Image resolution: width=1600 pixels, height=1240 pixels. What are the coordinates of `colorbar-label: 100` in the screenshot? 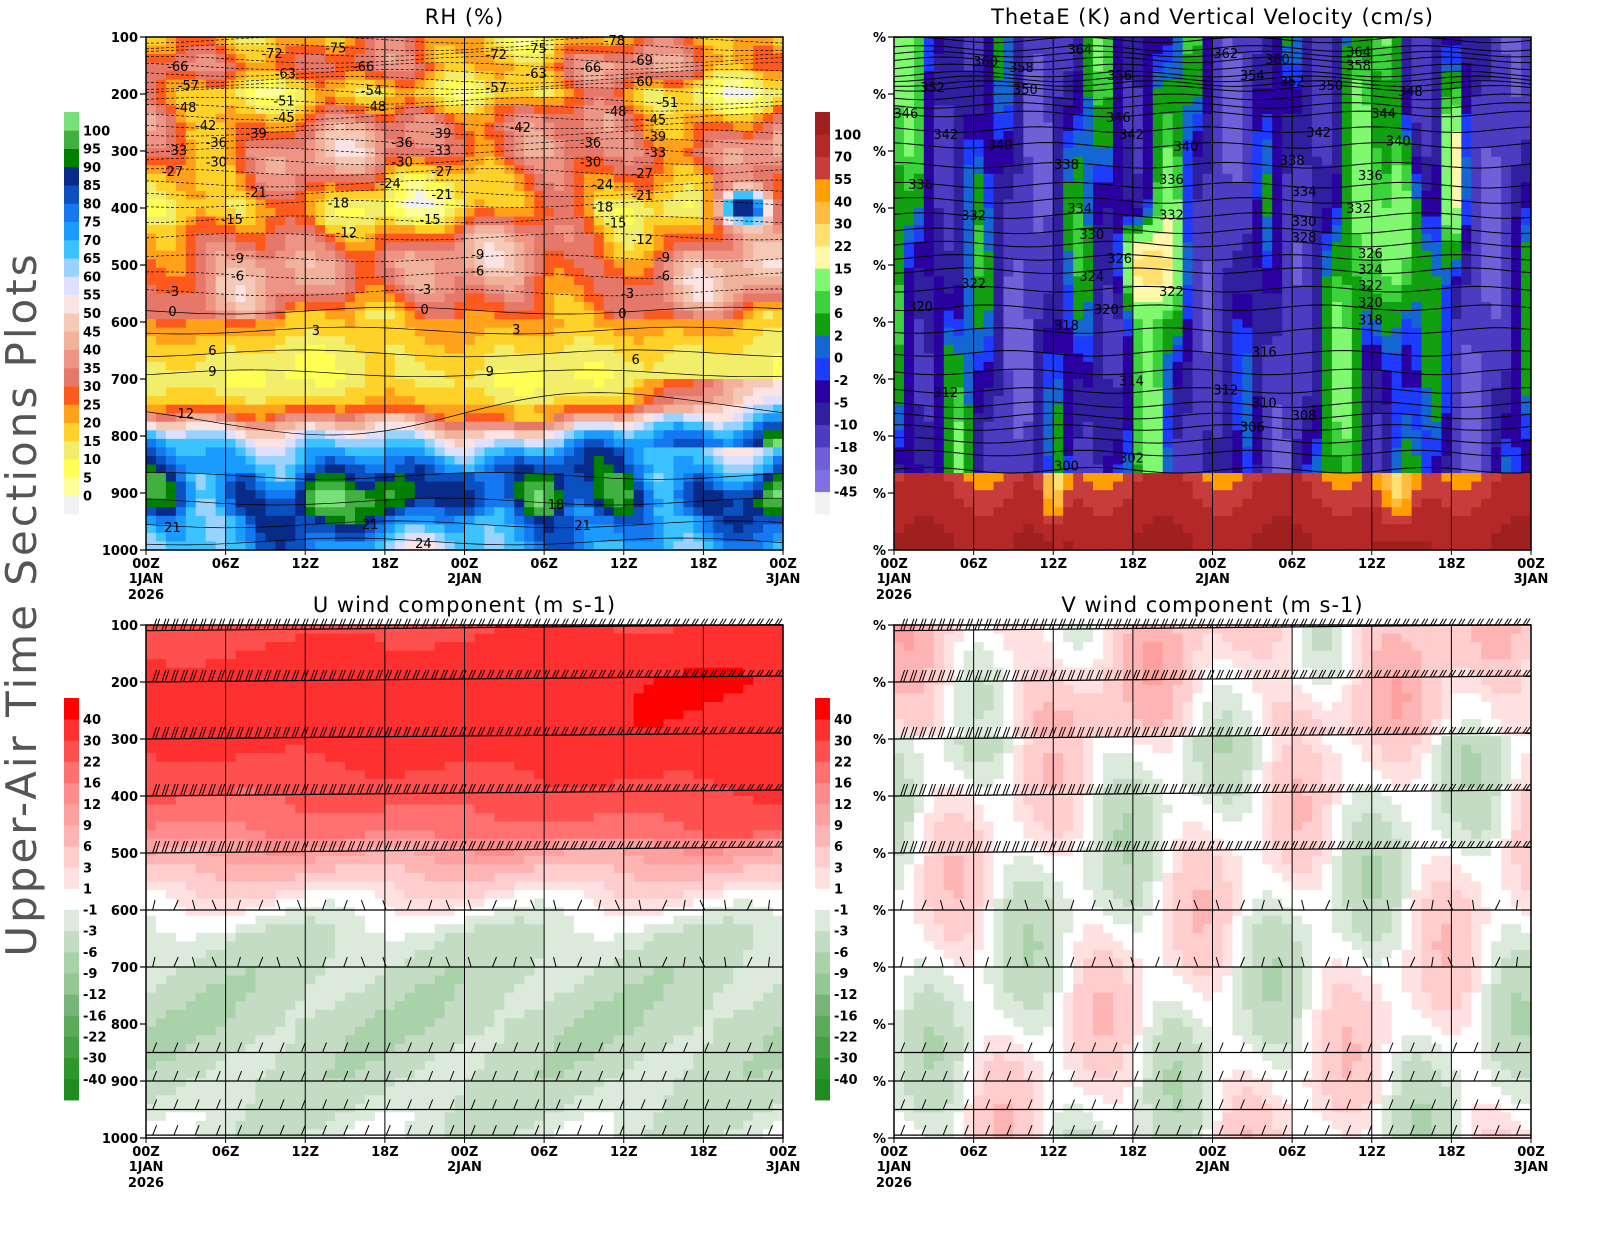 It's located at (96, 131).